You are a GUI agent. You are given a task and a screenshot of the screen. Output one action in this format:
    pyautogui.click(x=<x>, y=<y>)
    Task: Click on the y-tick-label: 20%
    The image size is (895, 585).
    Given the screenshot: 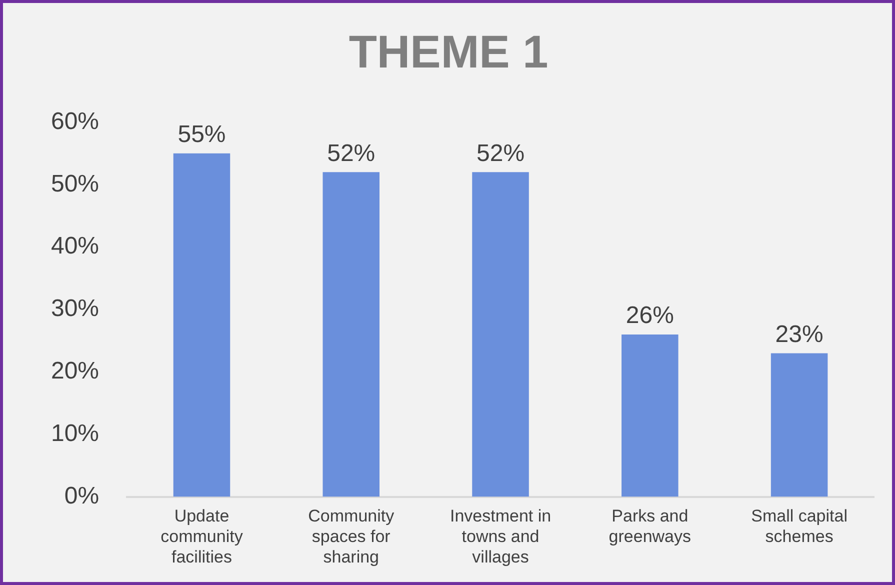 What is the action you would take?
    pyautogui.click(x=75, y=371)
    